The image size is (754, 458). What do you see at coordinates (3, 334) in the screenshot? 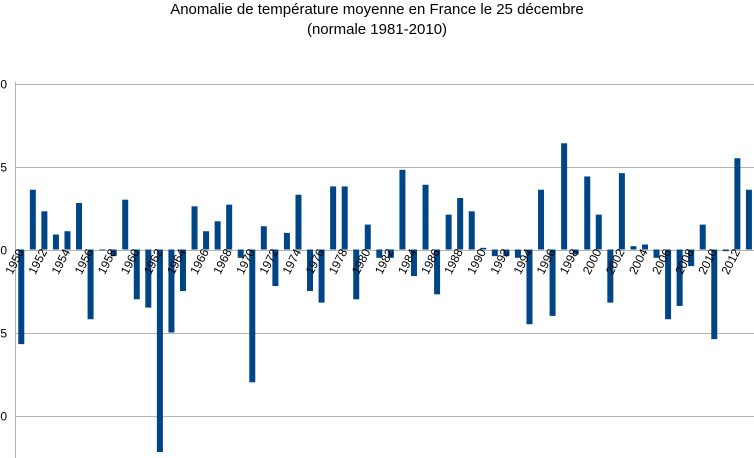
I see `y-tick-label: -5` at bounding box center [3, 334].